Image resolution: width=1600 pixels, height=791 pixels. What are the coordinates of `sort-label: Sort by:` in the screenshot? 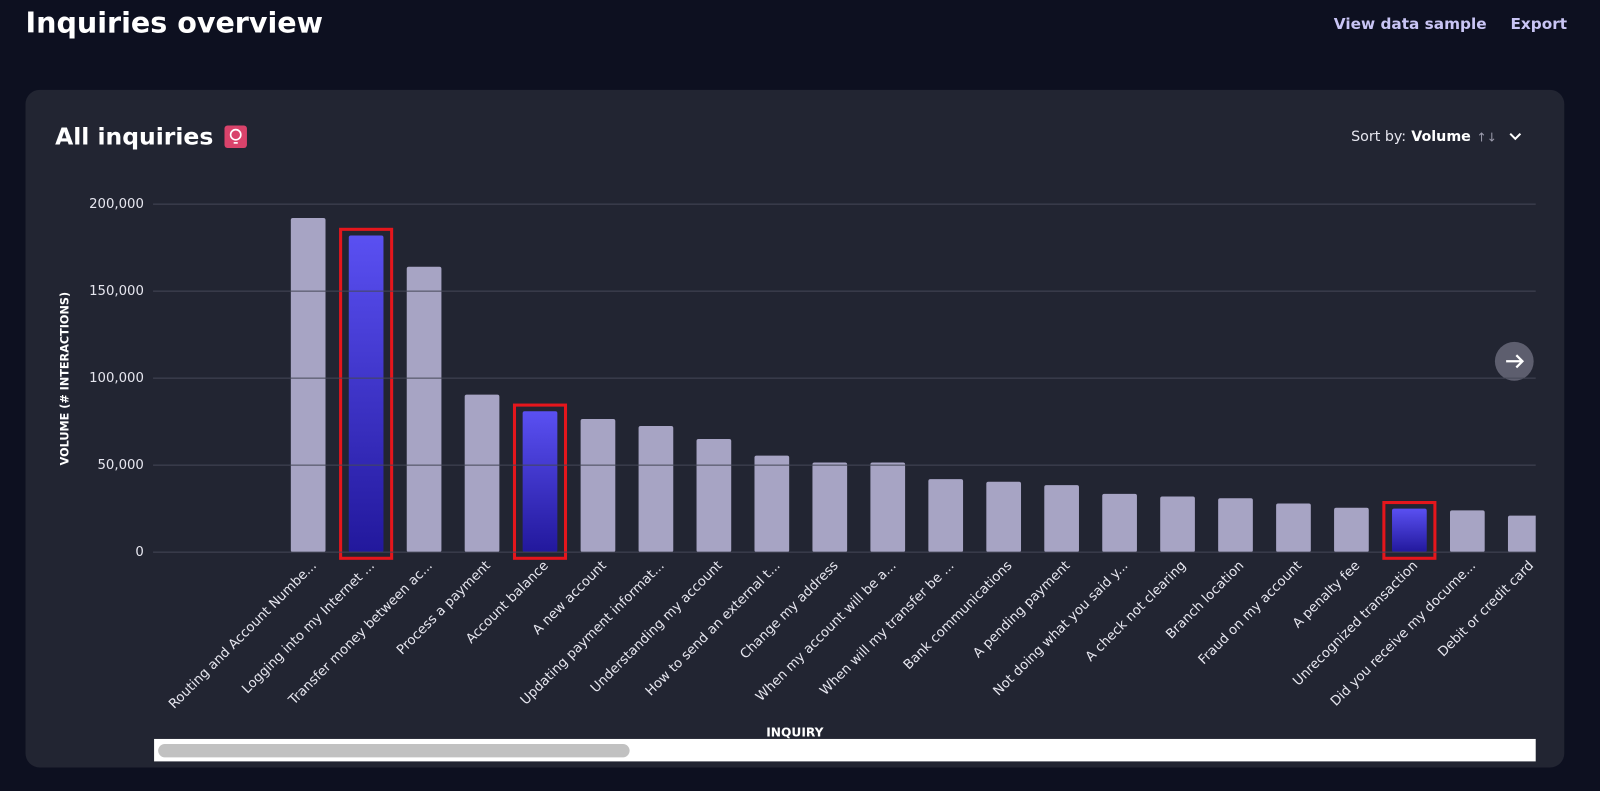 It's located at (1378, 137).